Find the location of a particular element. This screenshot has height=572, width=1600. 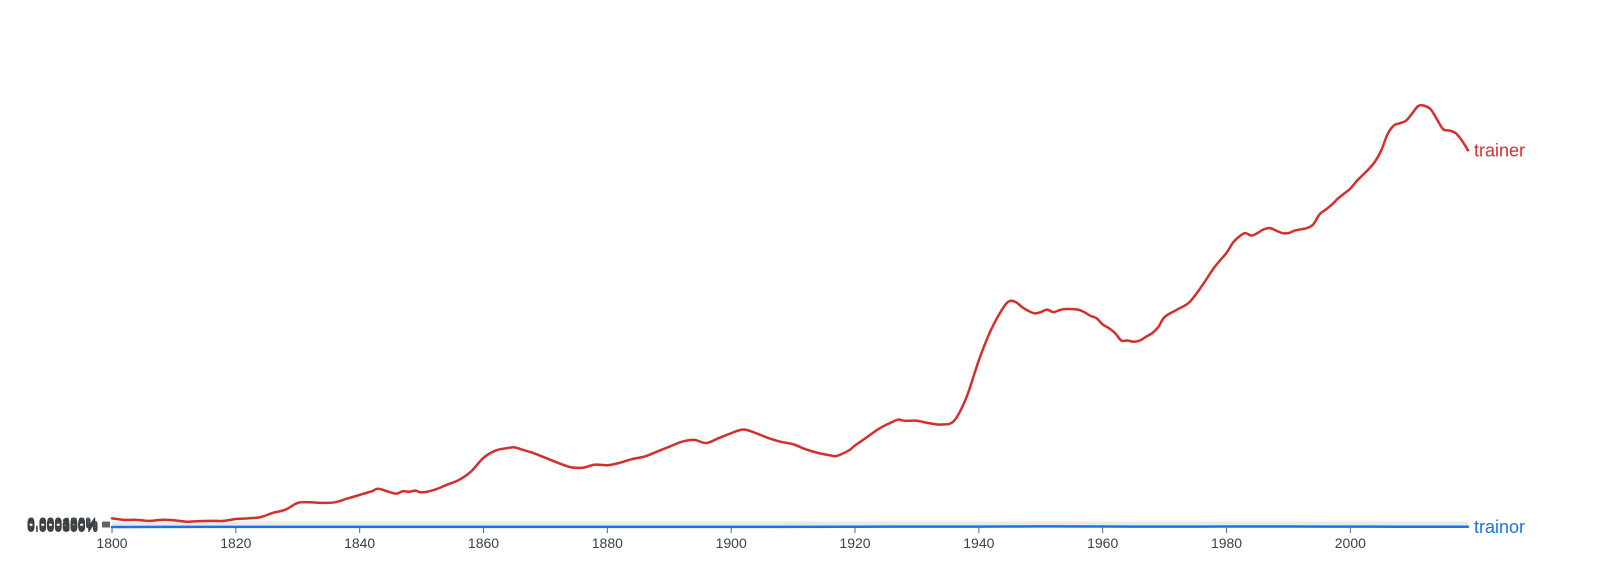

series-label-trainor: trainor is located at coordinates (1499, 527).